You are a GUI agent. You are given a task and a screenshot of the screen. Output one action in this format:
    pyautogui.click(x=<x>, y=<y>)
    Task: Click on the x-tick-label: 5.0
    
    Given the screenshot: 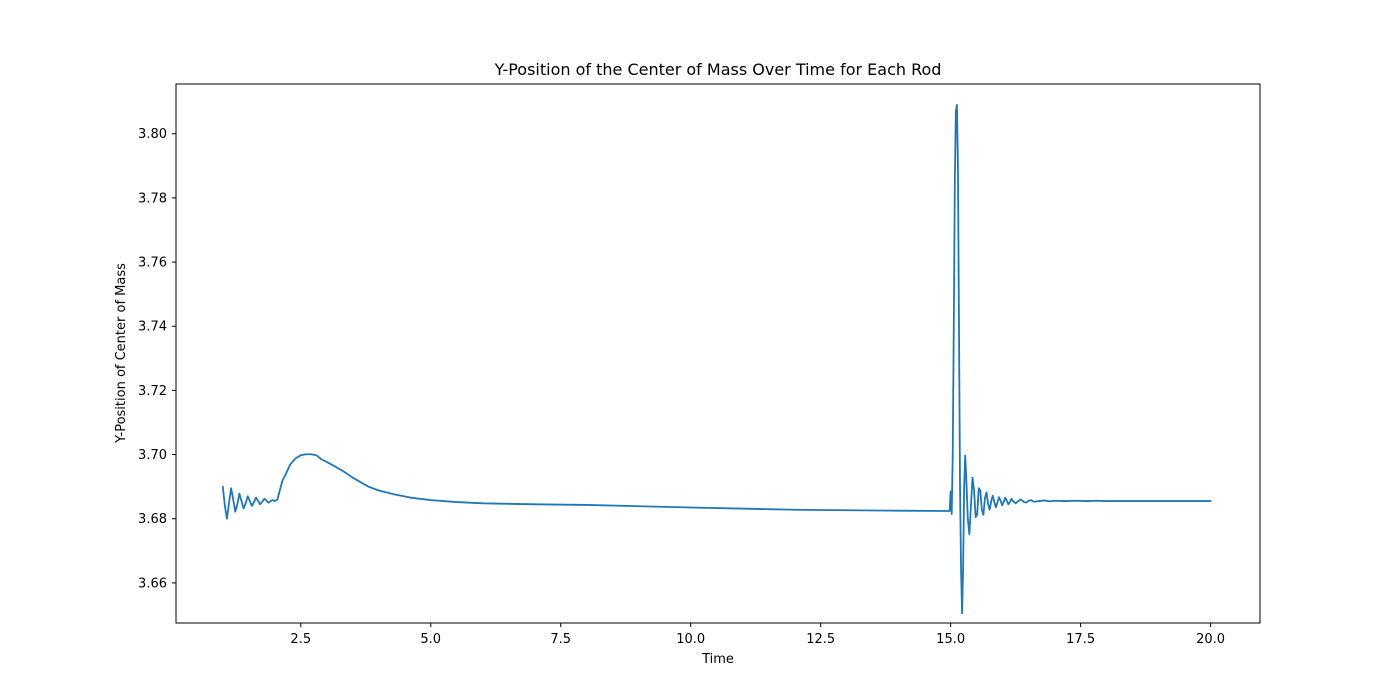 What is the action you would take?
    pyautogui.click(x=430, y=639)
    